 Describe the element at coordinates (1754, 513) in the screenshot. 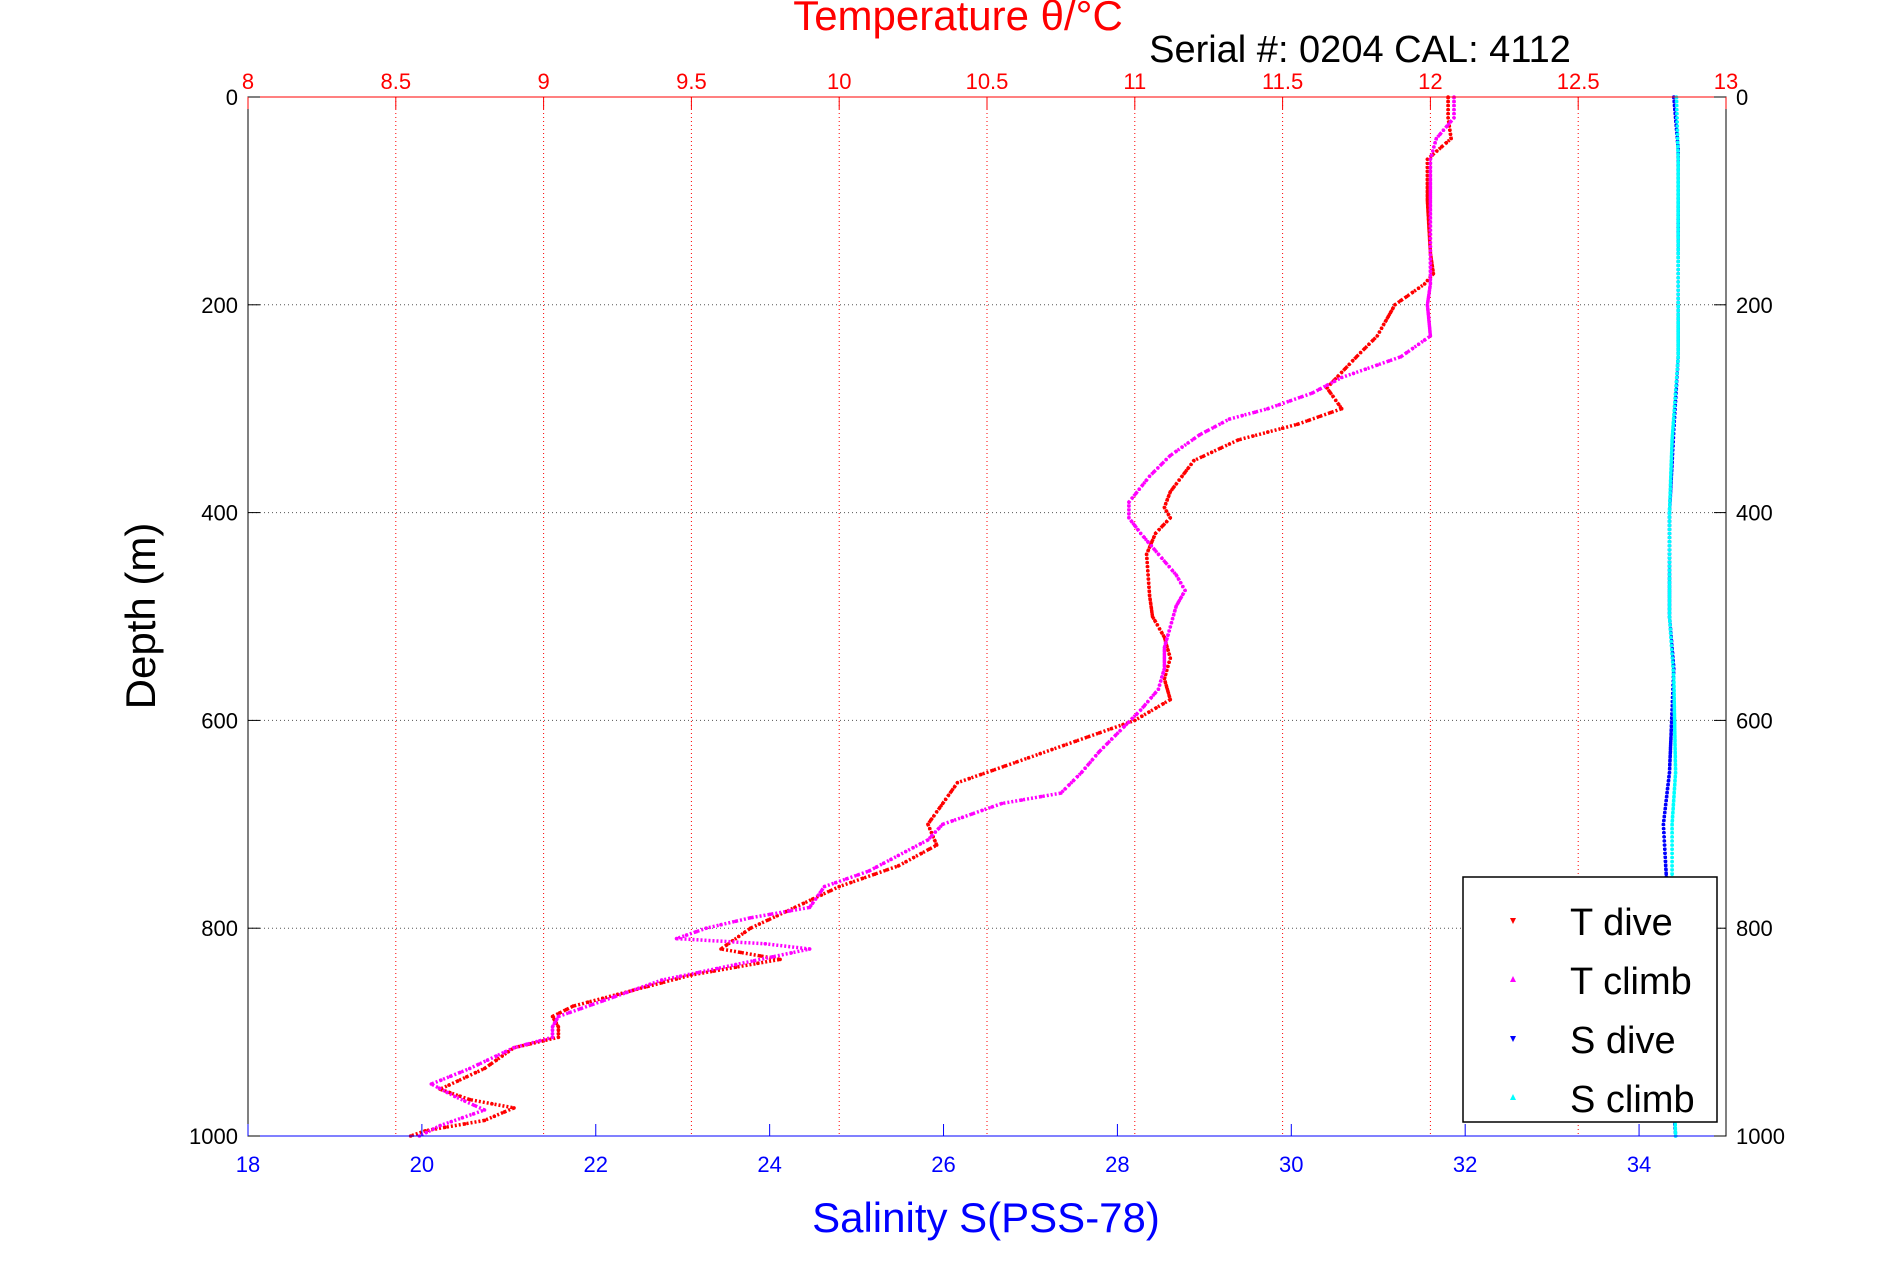

I see `depth-tick-label-right: 400` at that location.